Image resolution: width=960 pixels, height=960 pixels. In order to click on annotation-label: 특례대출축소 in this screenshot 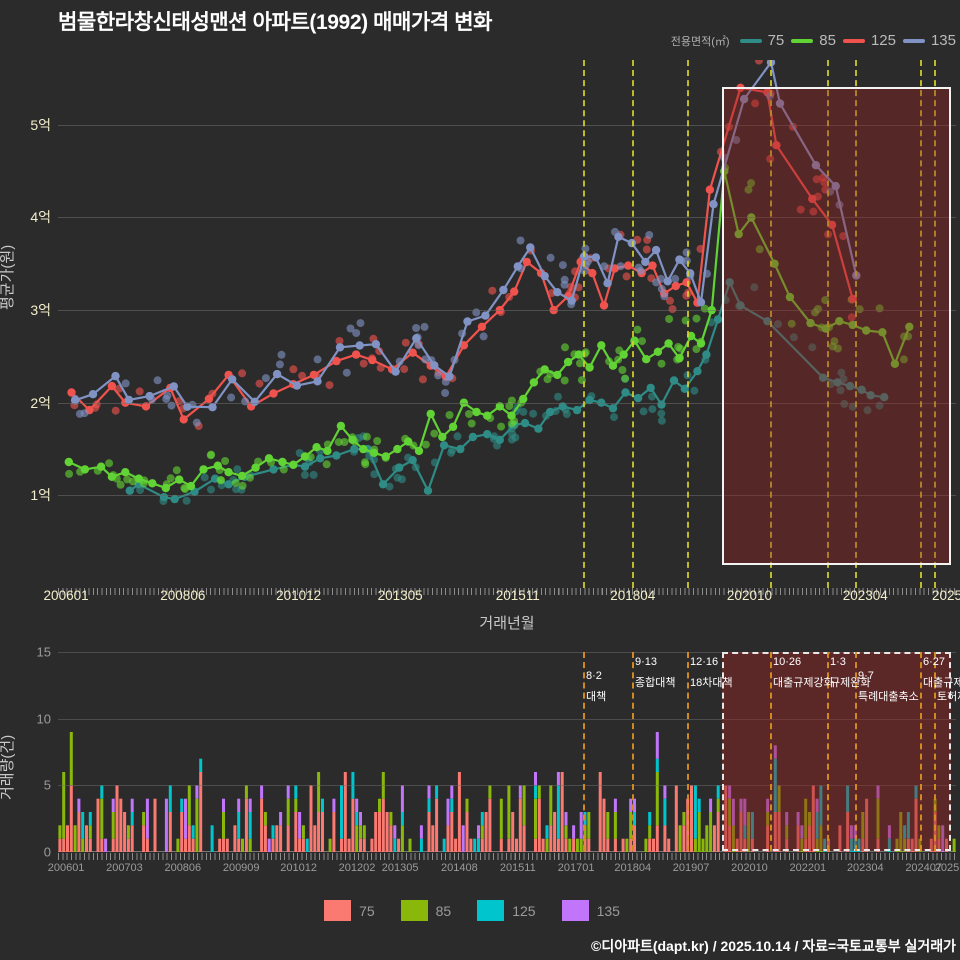, I will do `click(888, 697)`.